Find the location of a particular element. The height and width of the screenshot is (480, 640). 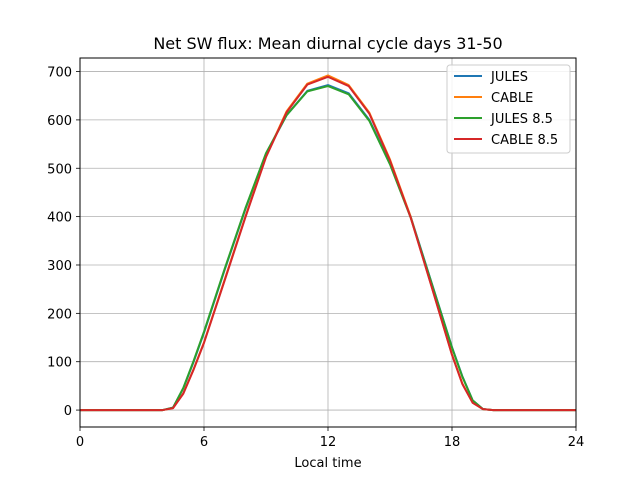

y-tick-label: 200 is located at coordinates (59, 314).